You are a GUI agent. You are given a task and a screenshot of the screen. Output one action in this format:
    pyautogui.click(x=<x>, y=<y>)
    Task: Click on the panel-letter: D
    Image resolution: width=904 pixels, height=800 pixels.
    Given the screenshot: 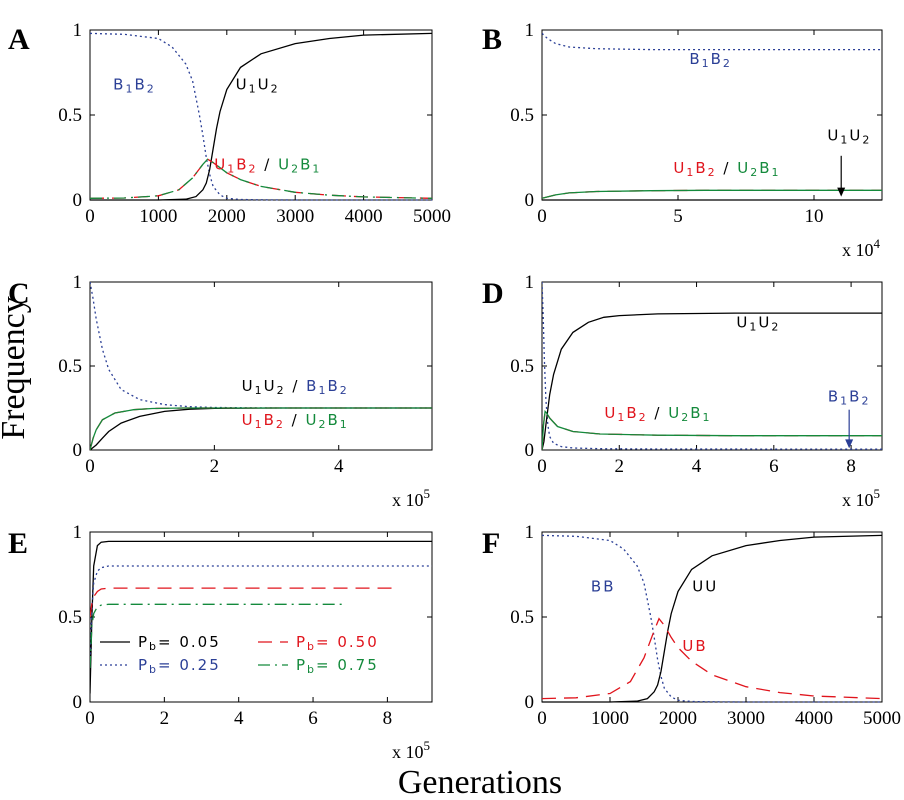 What is the action you would take?
    pyautogui.click(x=493, y=293)
    